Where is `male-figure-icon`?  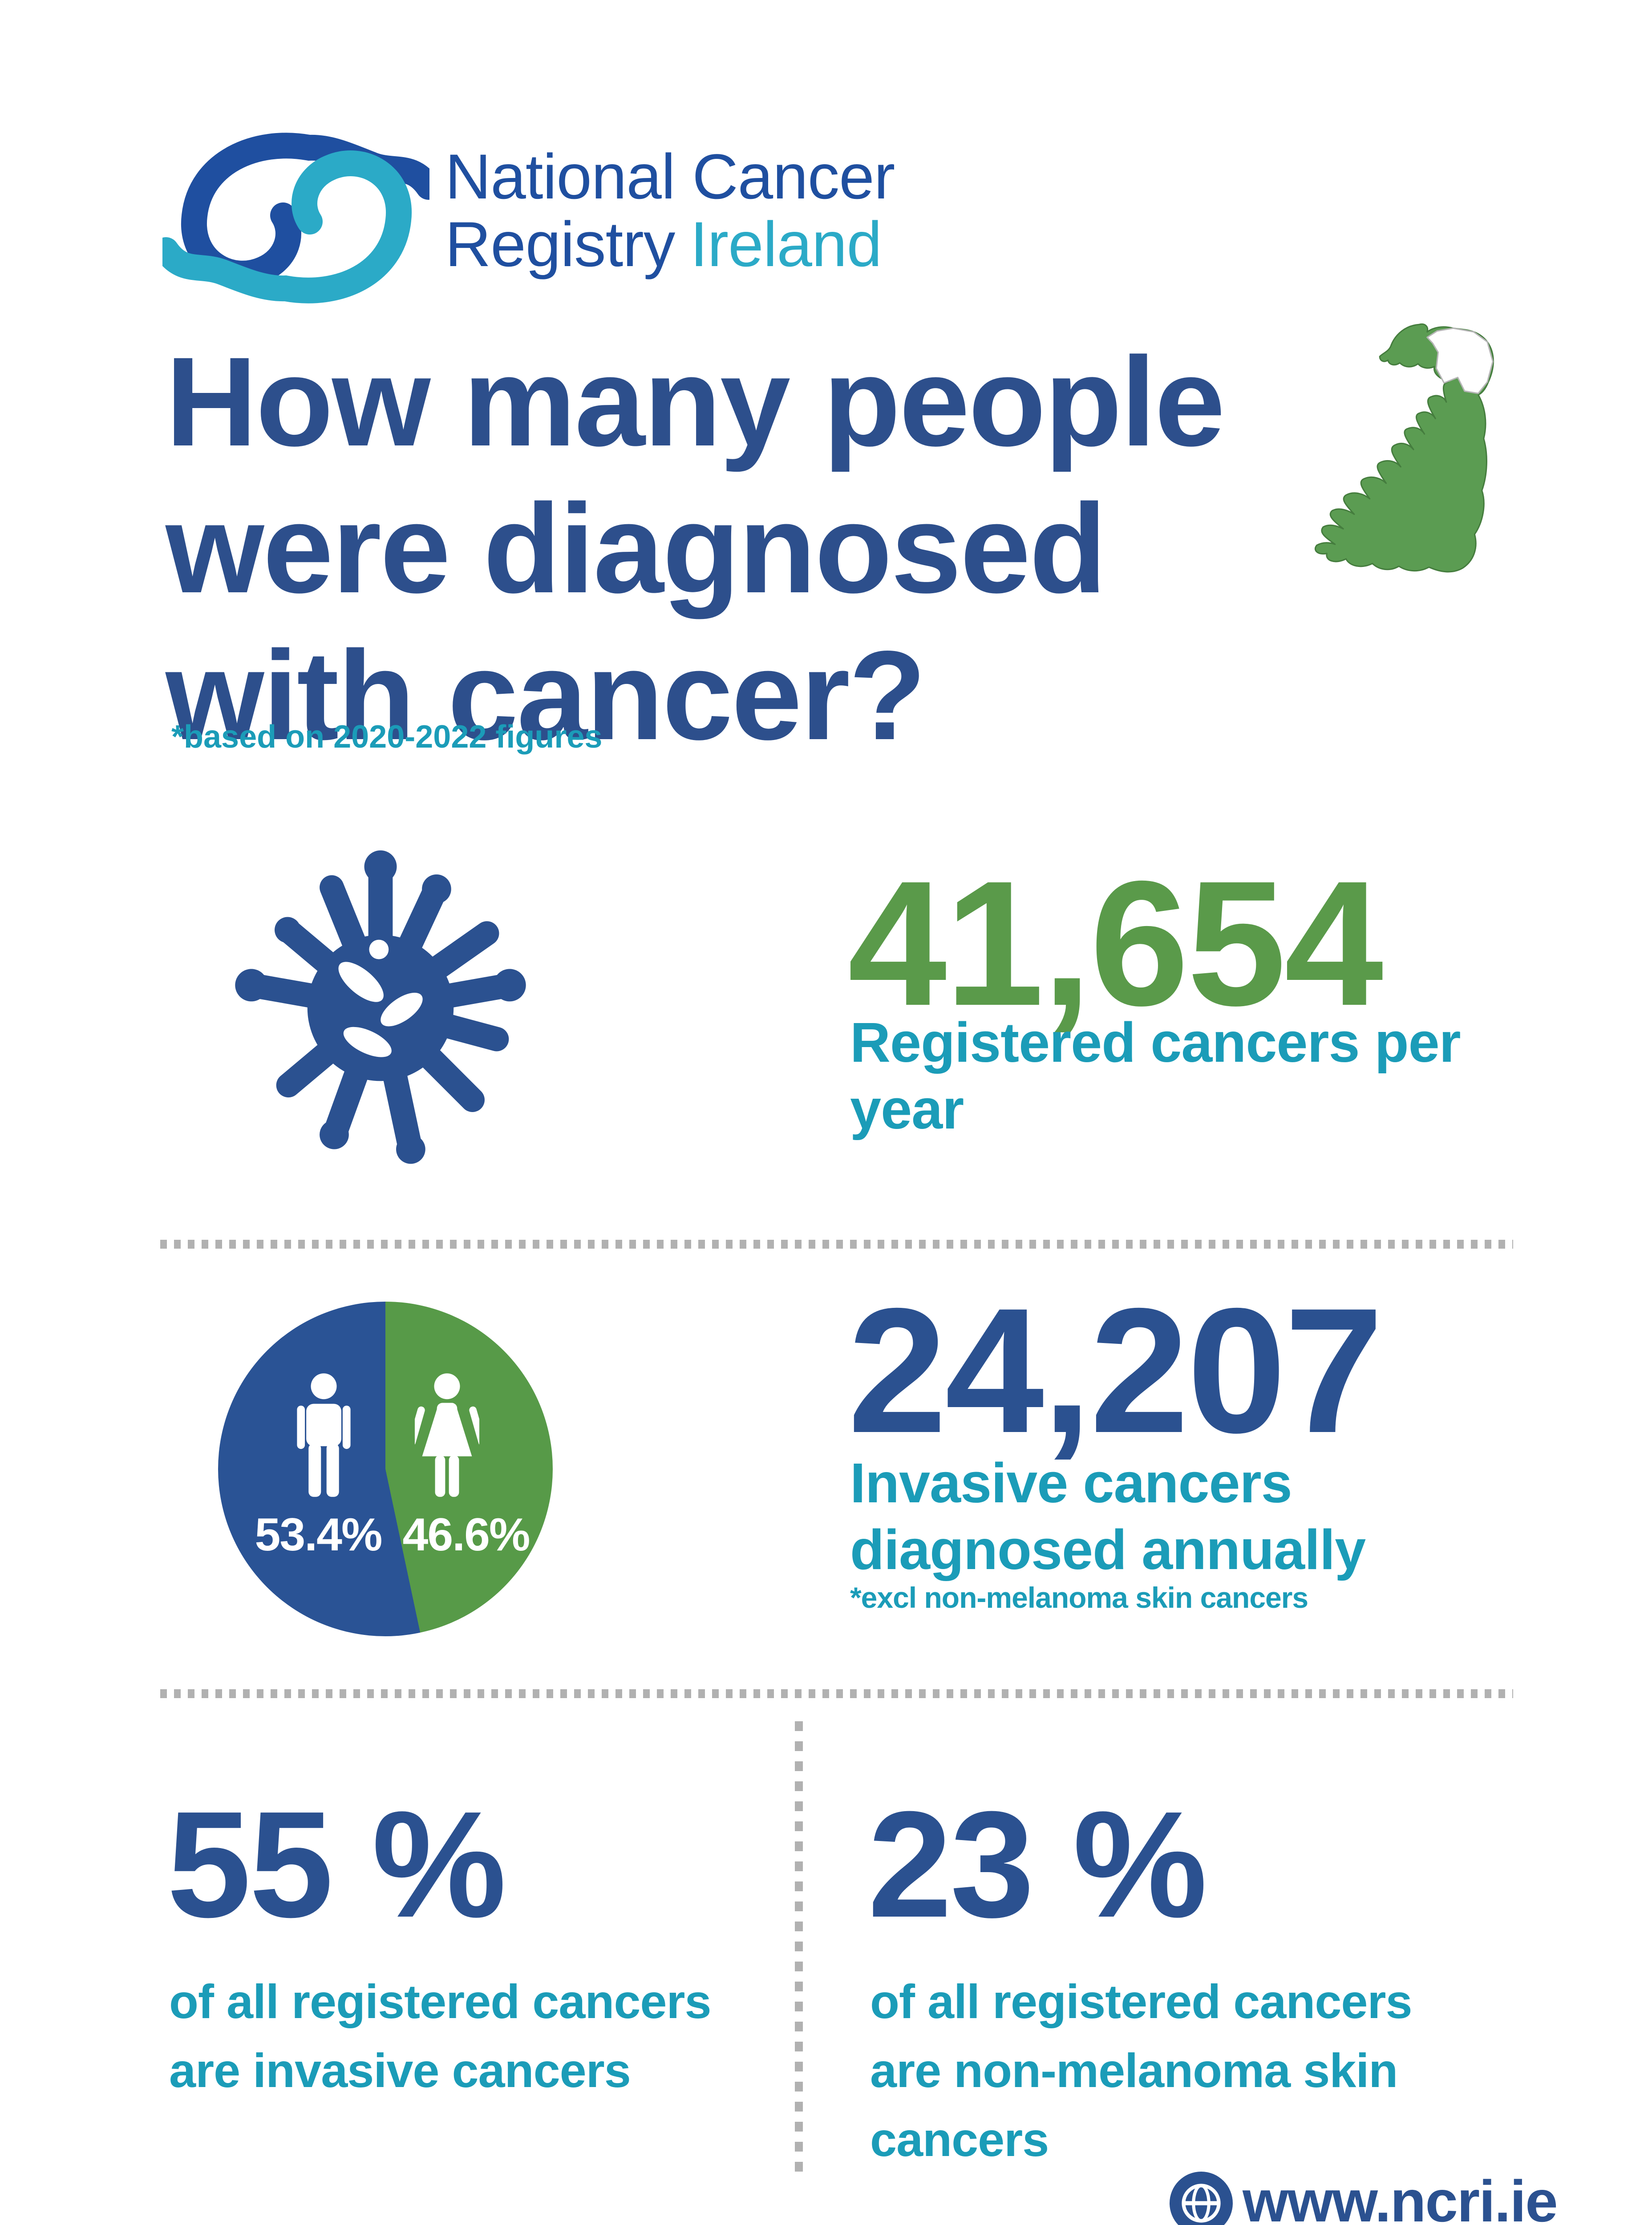
male-figure-icon is located at coordinates (324, 1435).